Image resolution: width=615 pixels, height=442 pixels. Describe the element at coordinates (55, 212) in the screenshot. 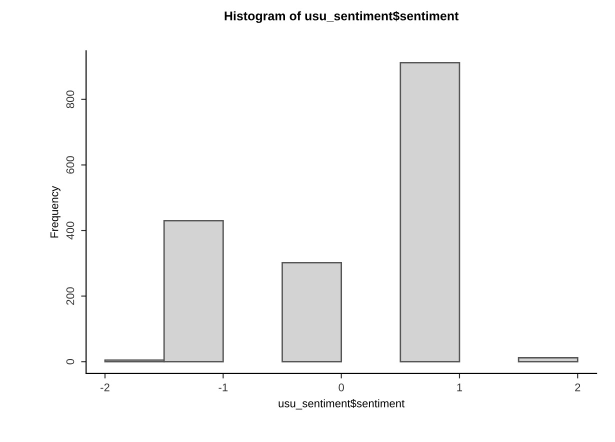

I see `y-axis-title: Frequency` at that location.